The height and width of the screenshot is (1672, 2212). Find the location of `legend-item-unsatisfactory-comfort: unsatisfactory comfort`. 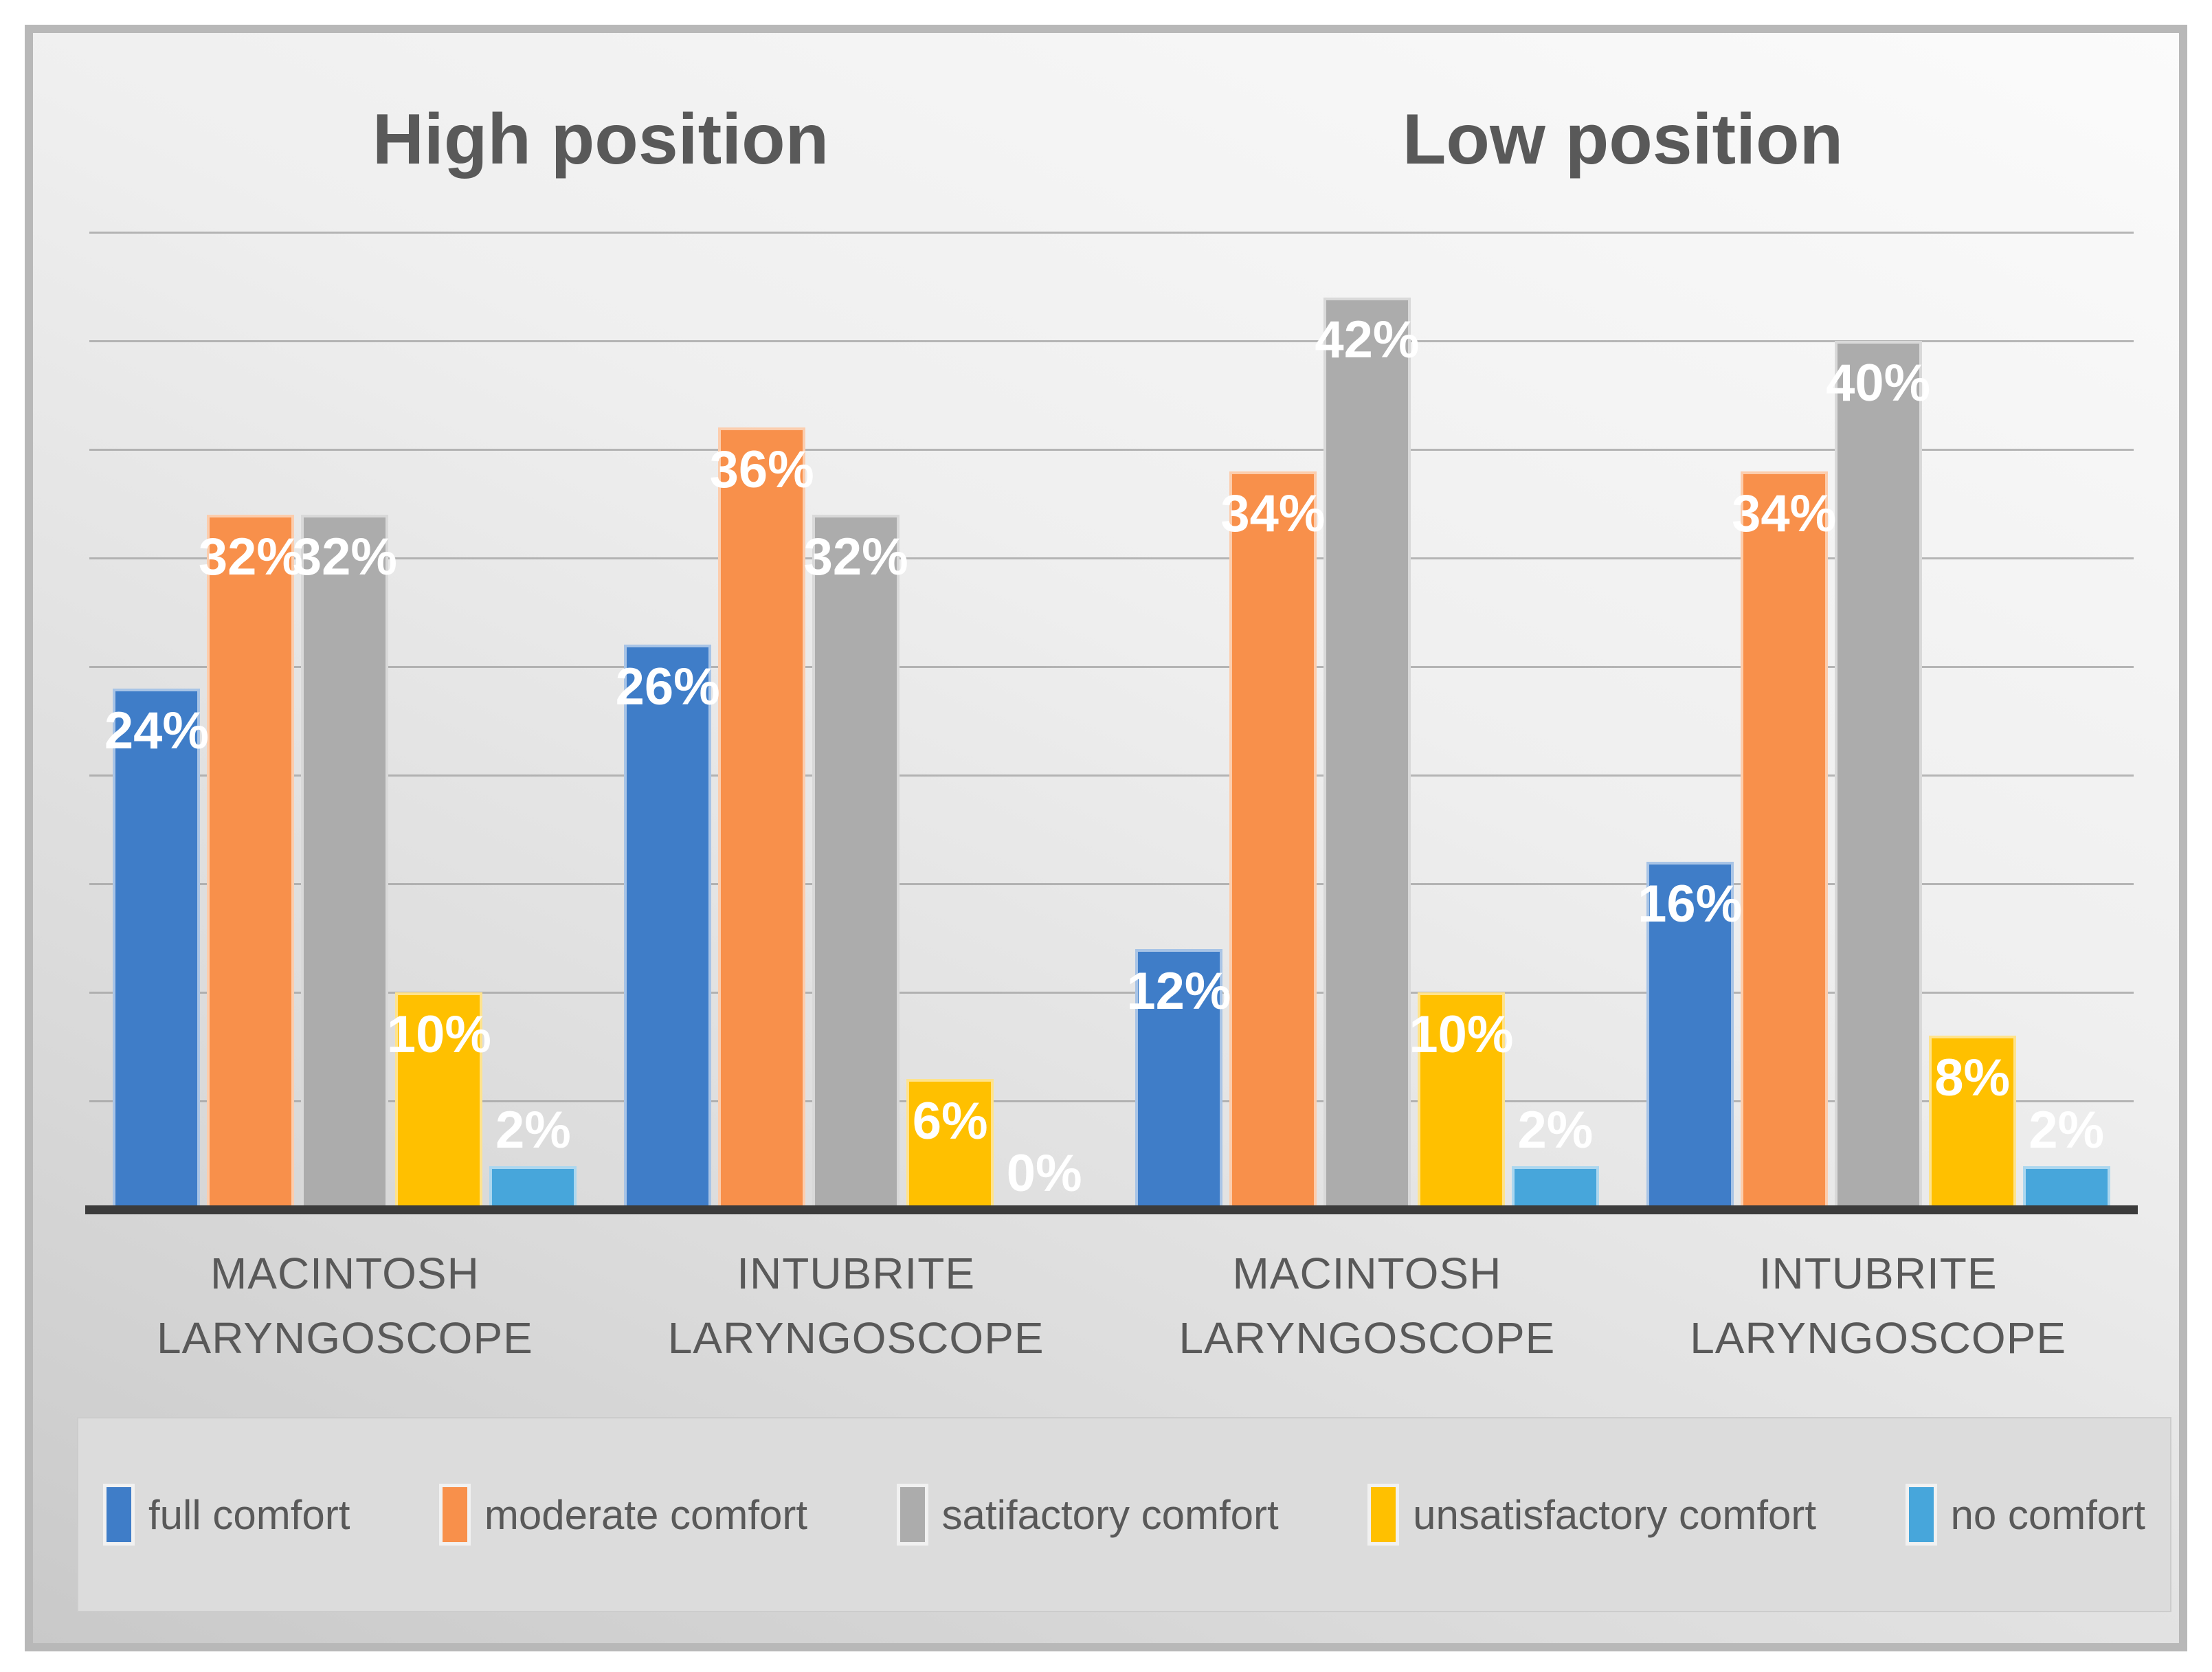

legend-item-unsatisfactory-comfort: unsatisfactory comfort is located at coordinates (1591, 1515).